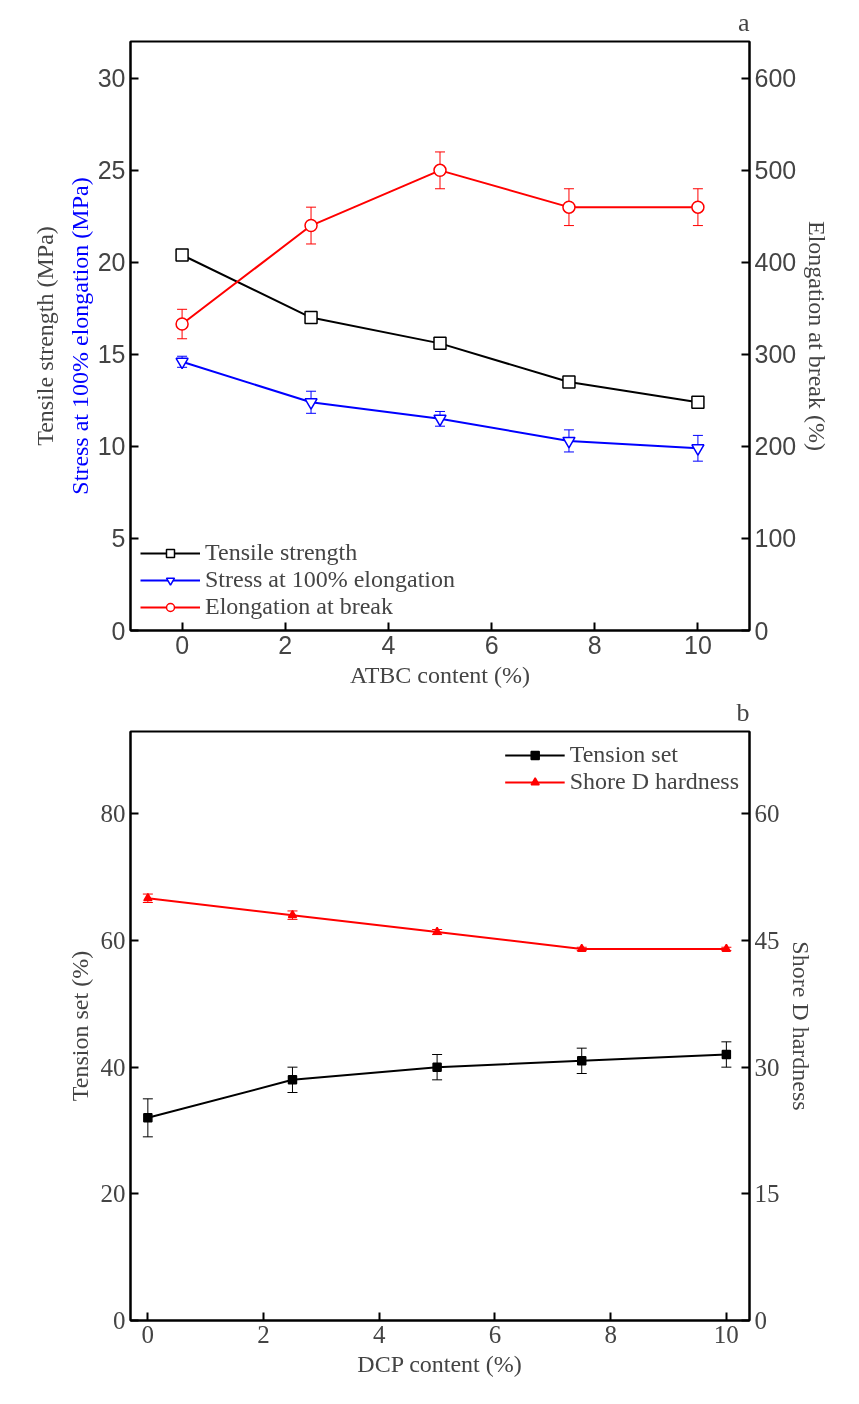 This screenshot has width=859, height=1404. I want to click on y2-tick-label: 15, so click(767, 1194).